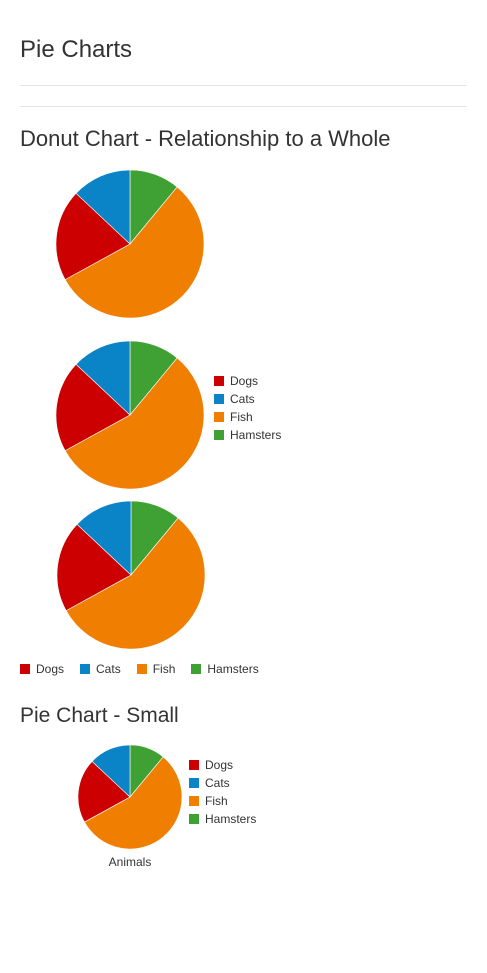 This screenshot has width=487, height=973. I want to click on pie-chart-small, so click(130, 797).